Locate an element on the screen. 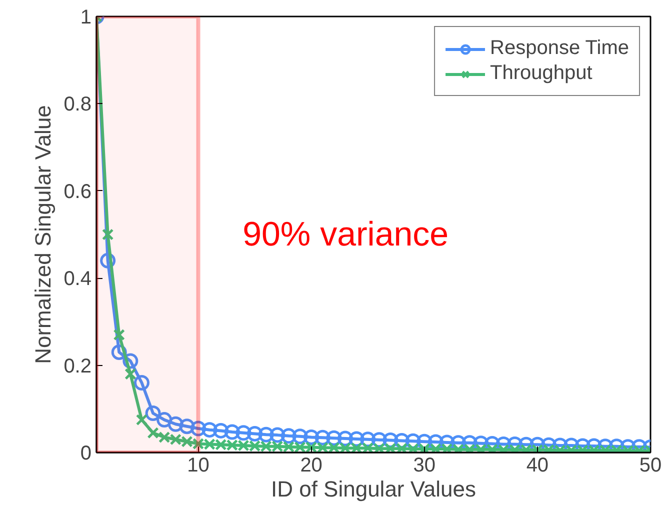 The height and width of the screenshot is (512, 664). legend-label: Throughput is located at coordinates (541, 73).